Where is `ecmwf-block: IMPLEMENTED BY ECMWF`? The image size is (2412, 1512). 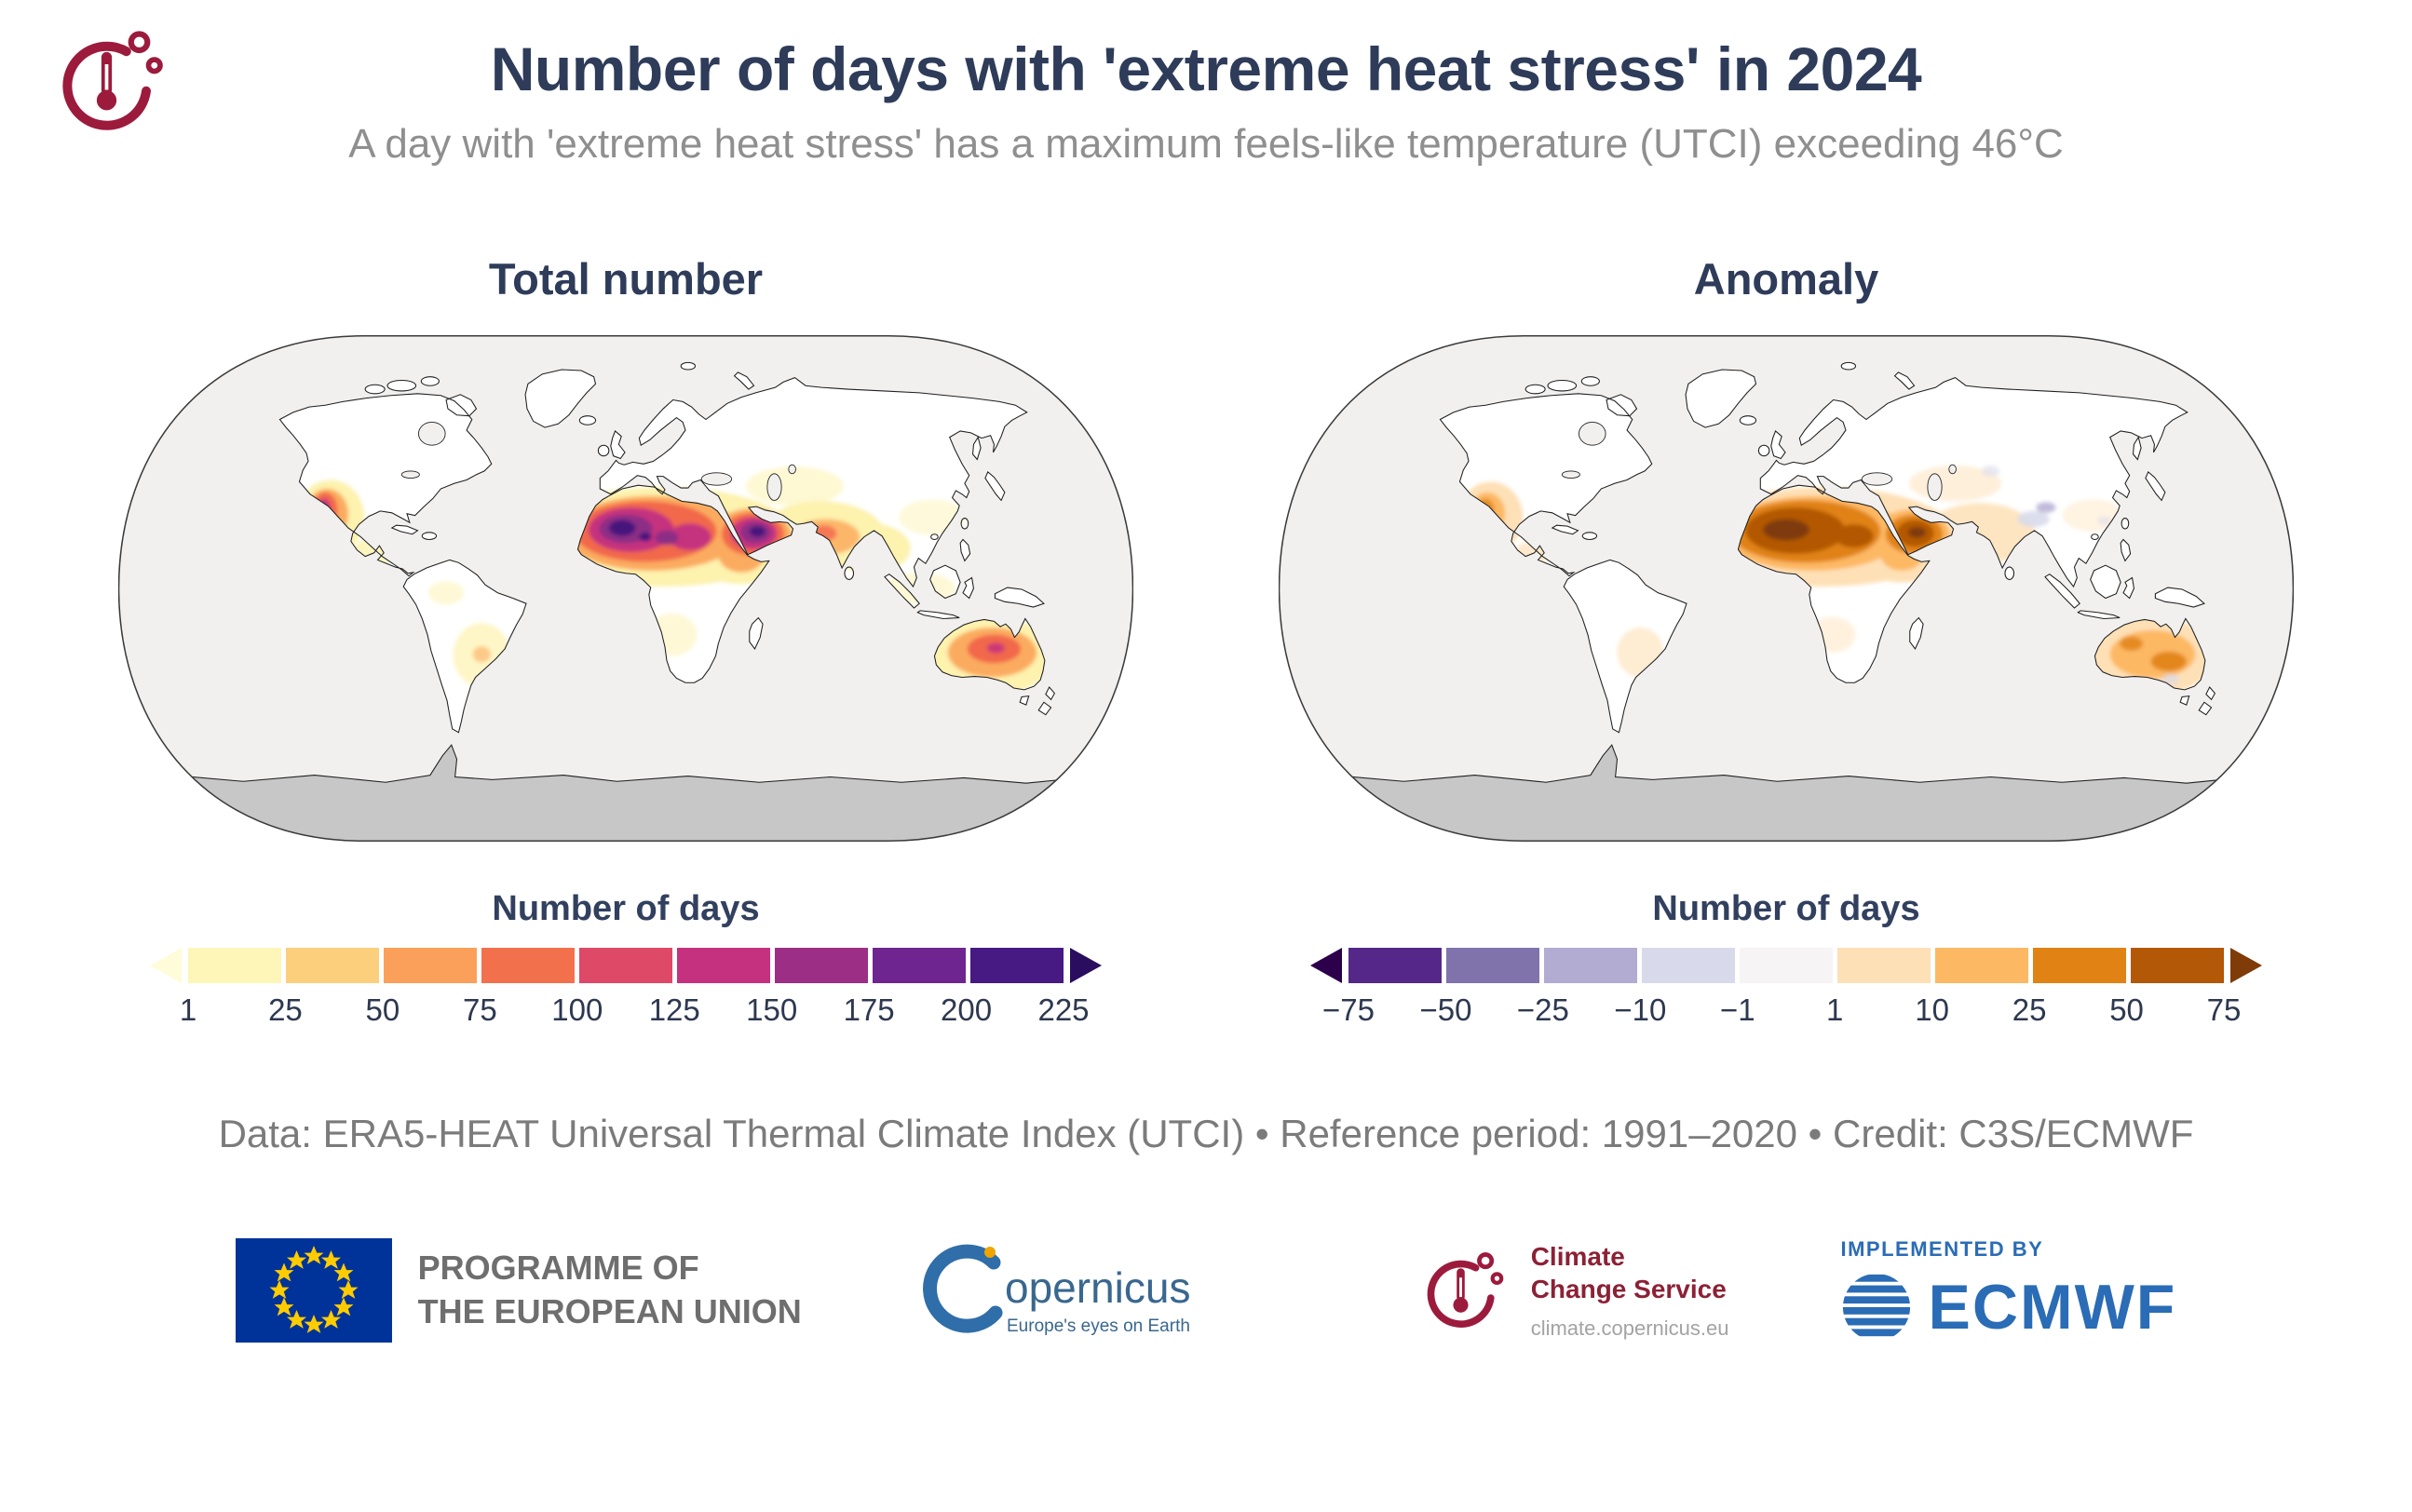 ecmwf-block: IMPLEMENTED BY ECMWF is located at coordinates (2008, 1290).